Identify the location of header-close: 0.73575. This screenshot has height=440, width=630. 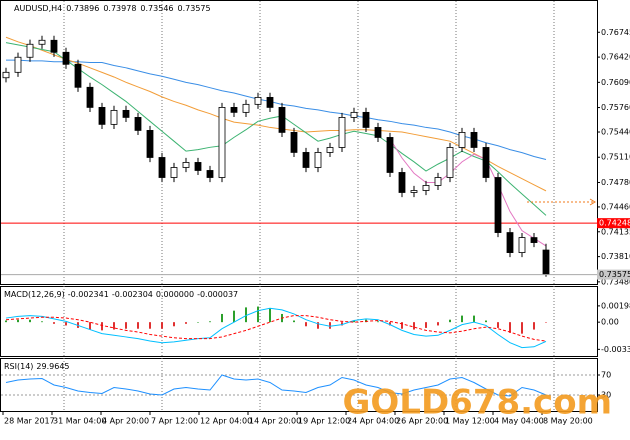
(194, 8).